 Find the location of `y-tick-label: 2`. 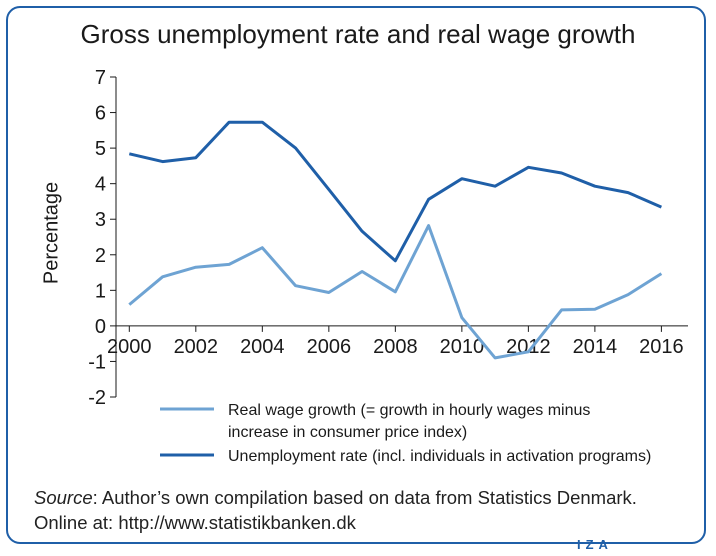

y-tick-label: 2 is located at coordinates (100, 256).